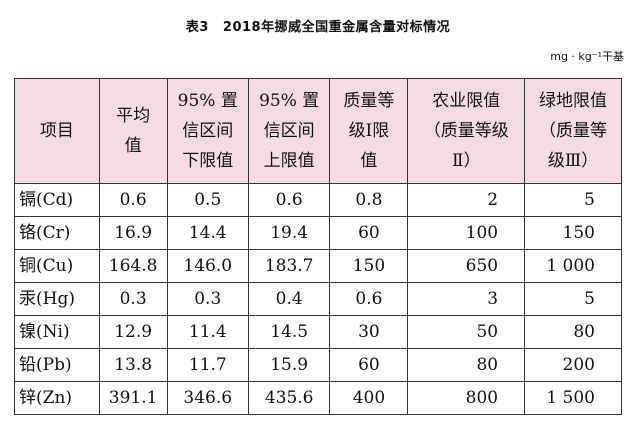  I want to click on row-label: 铜(Cu), so click(57, 266).